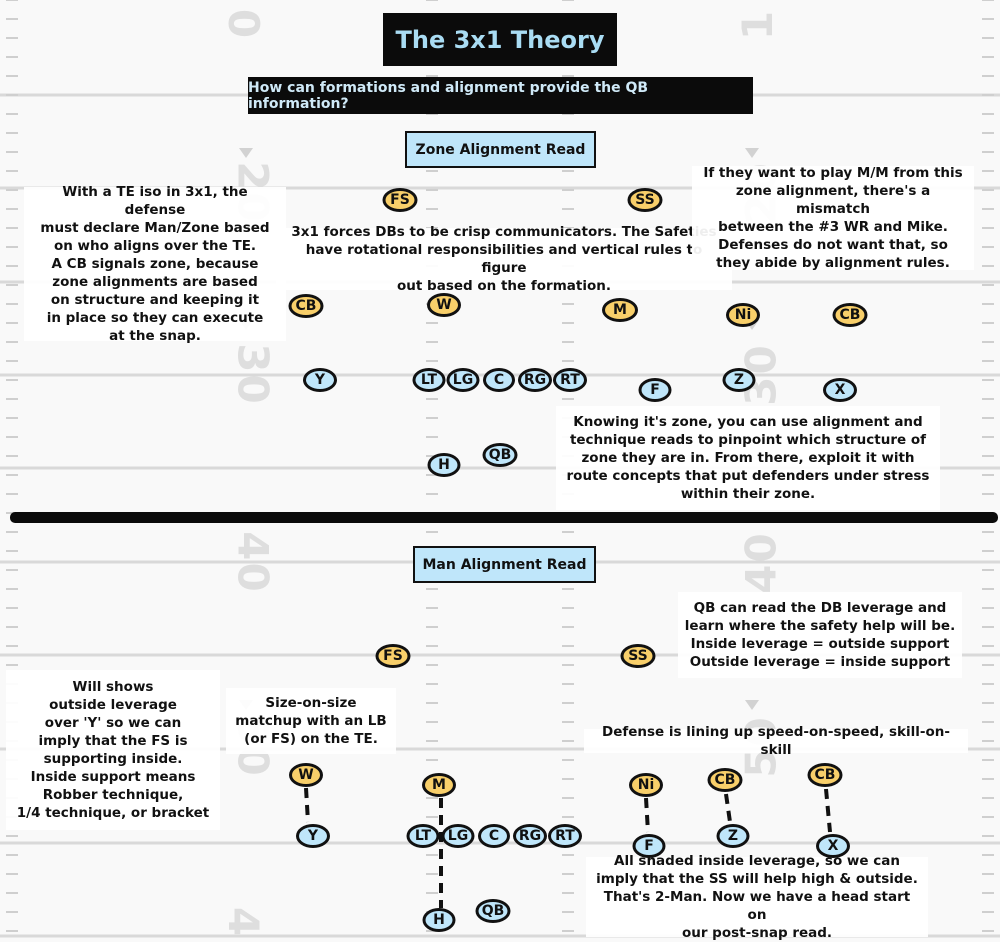 The width and height of the screenshot is (1000, 942). I want to click on man-left-tackle: LT, so click(423, 836).